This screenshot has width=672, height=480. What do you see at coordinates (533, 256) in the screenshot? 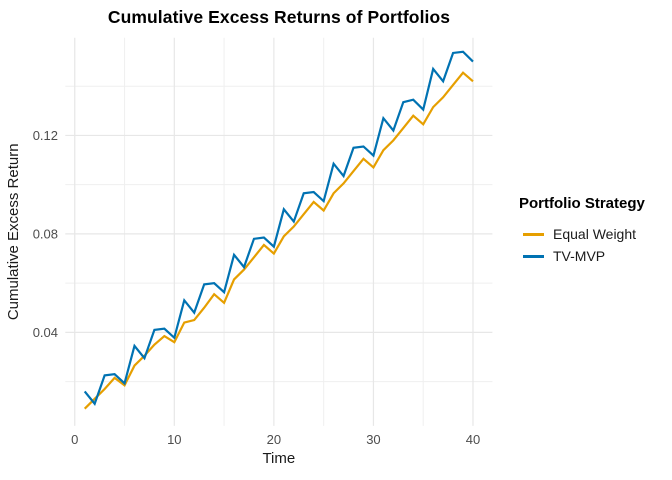
I see `legend-key-tv-mvp` at bounding box center [533, 256].